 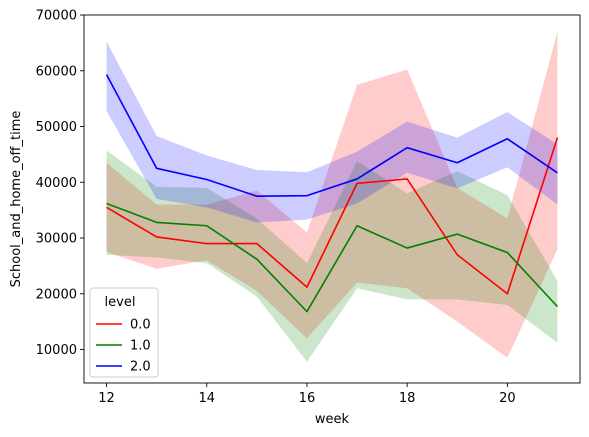 What do you see at coordinates (140, 346) in the screenshot?
I see `legend-label-1.0: 1.0` at bounding box center [140, 346].